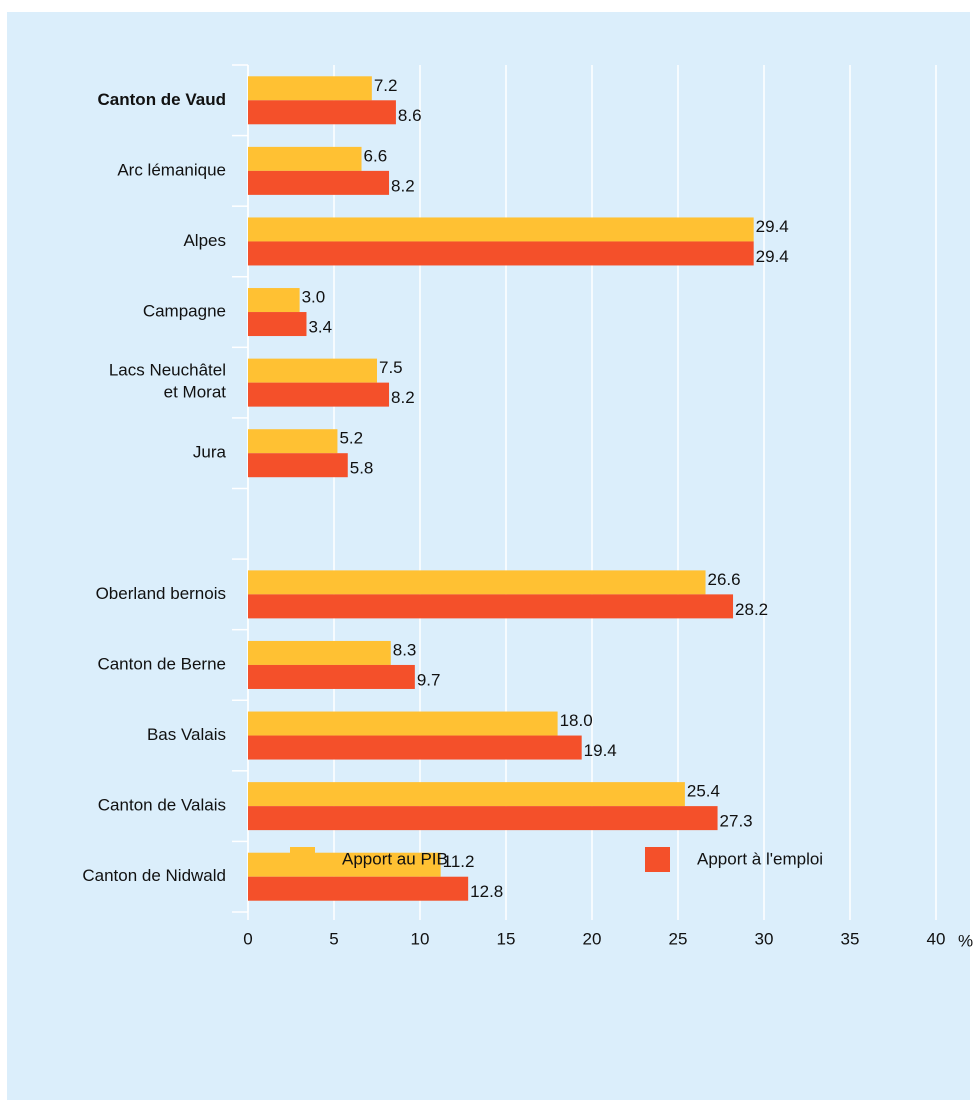  Describe the element at coordinates (184, 311) in the screenshot. I see `y-tick-label: Campagne` at that location.